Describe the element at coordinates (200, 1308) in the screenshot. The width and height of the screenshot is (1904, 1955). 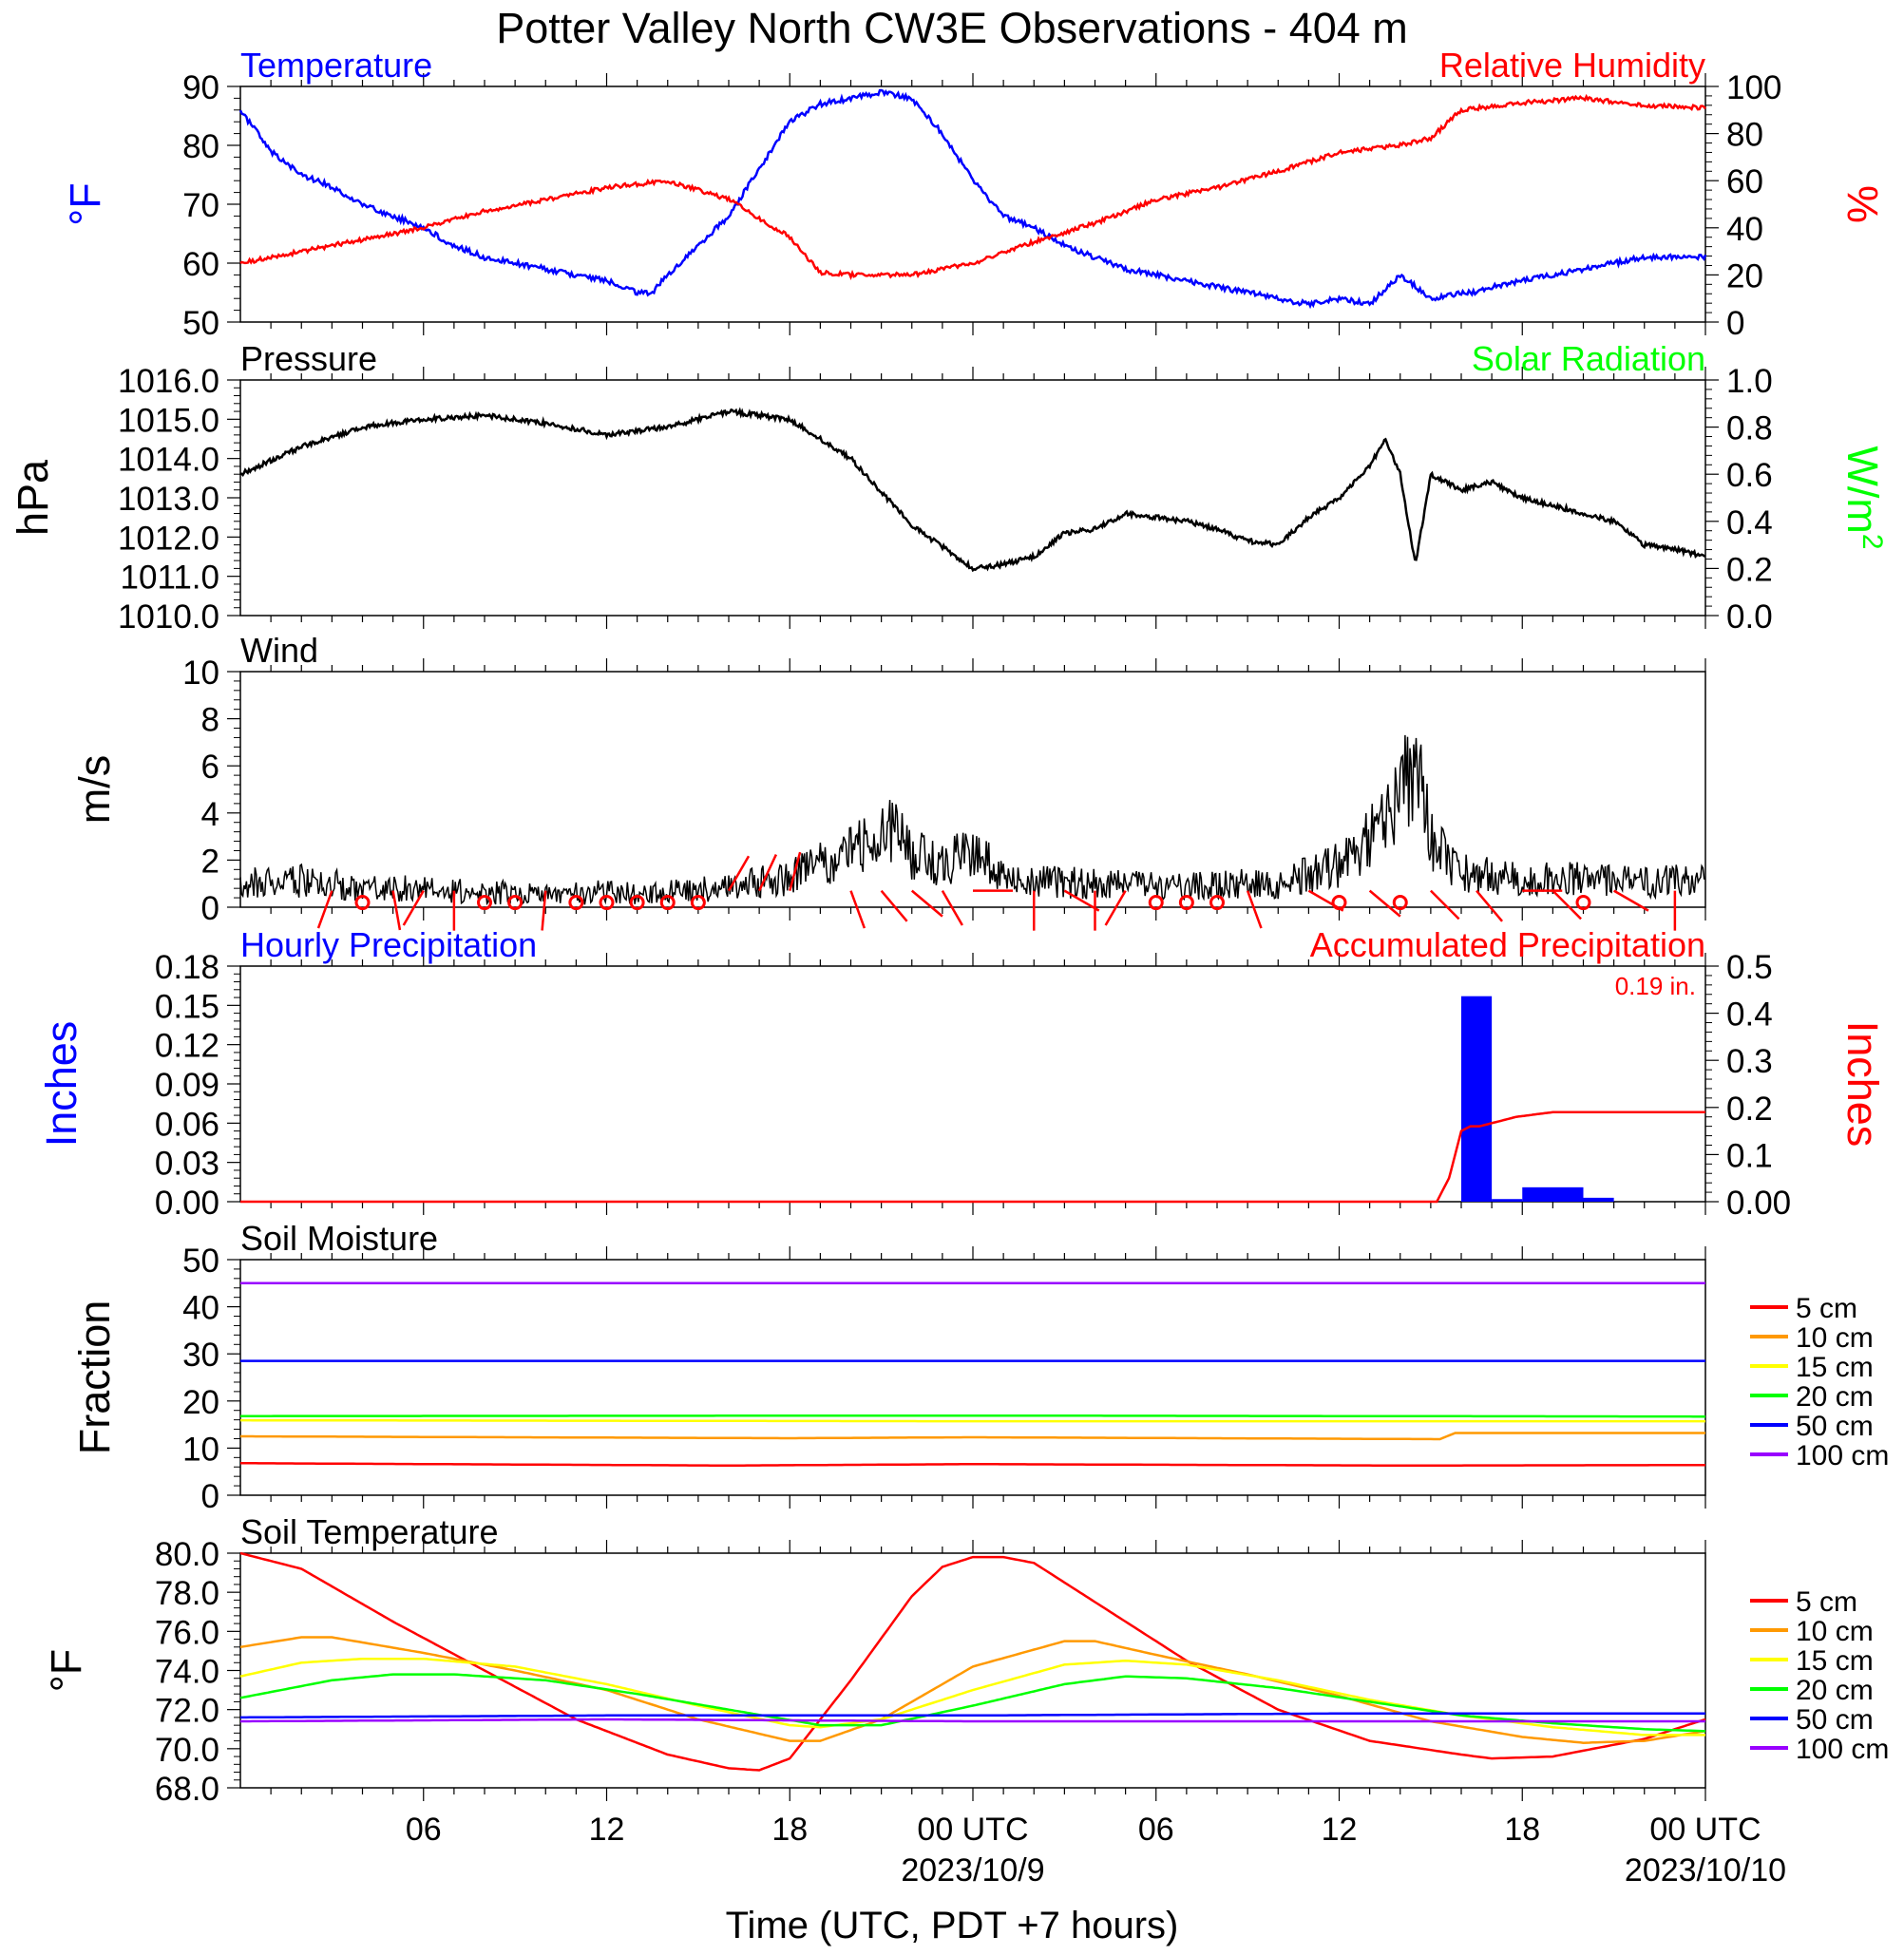
I see `left-tick-label: 40` at that location.